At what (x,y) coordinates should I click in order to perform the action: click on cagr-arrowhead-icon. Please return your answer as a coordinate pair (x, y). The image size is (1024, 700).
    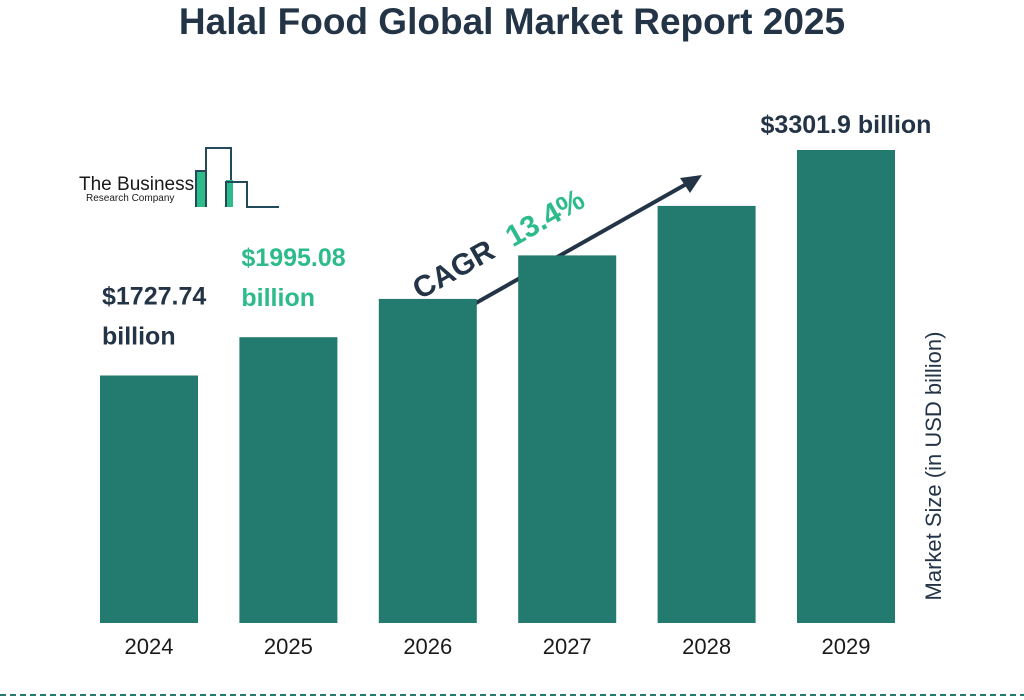
    Looking at the image, I should click on (691, 184).